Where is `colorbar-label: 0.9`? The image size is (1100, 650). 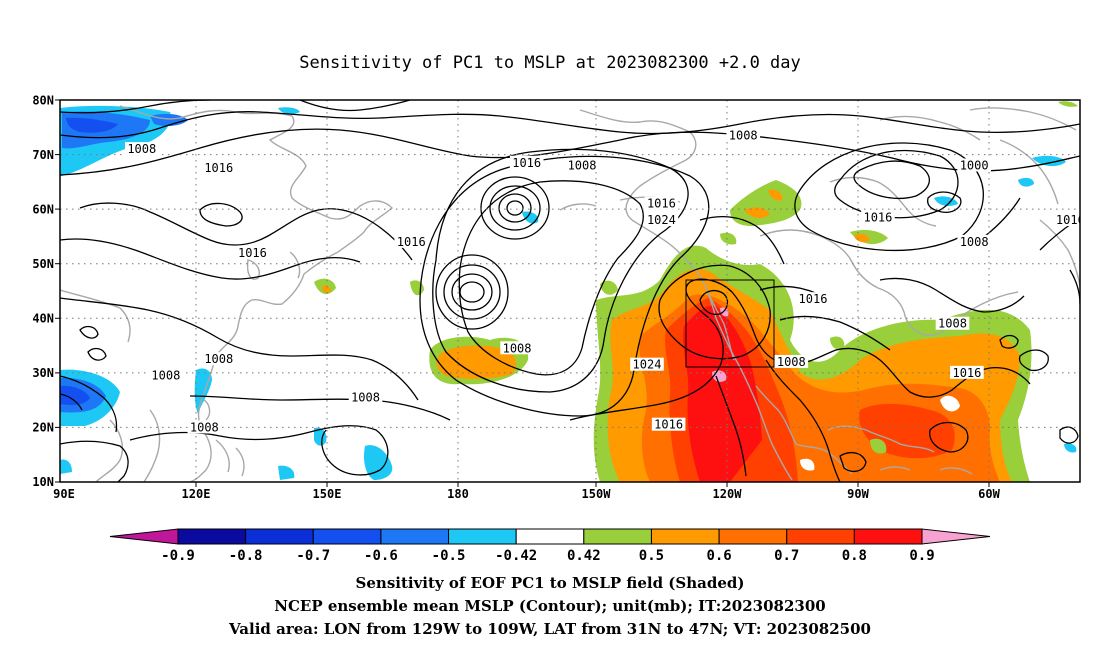
colorbar-label: 0.9 is located at coordinates (921, 556).